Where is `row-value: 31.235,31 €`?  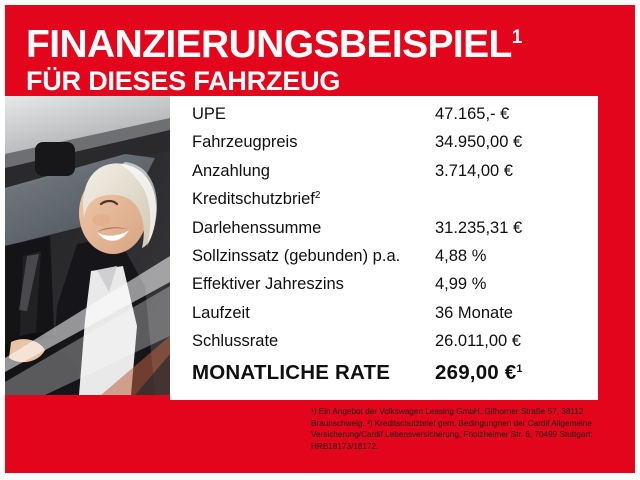 row-value: 31.235,31 € is located at coordinates (479, 227).